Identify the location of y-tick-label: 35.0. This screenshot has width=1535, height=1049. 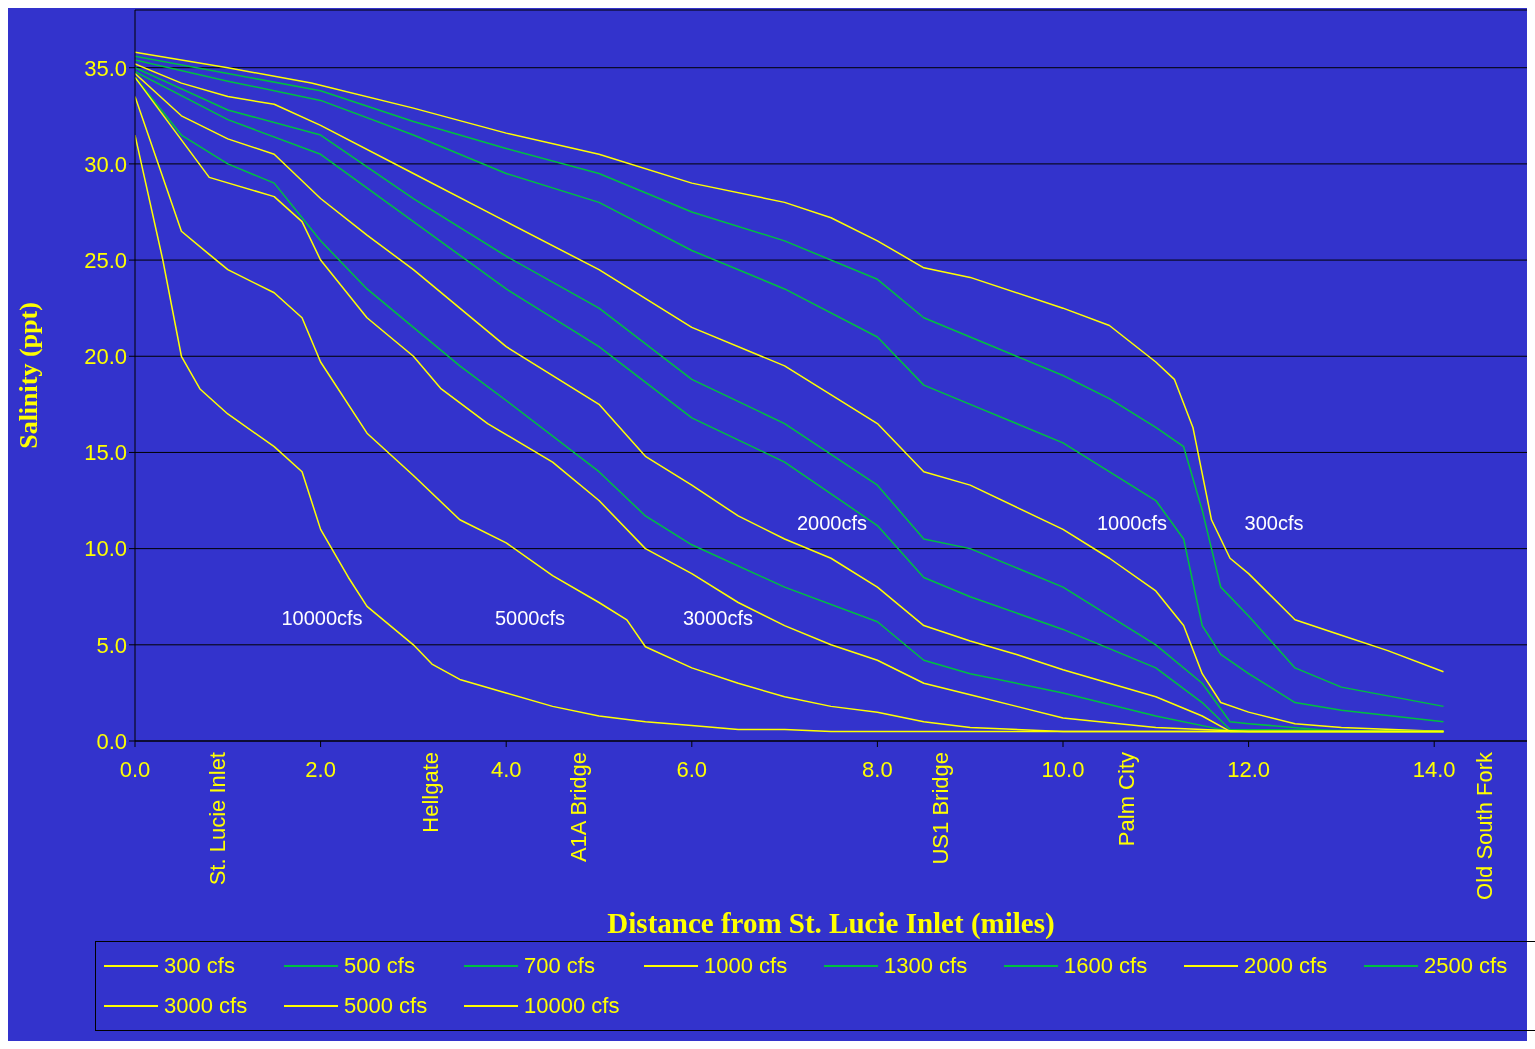
(105, 68).